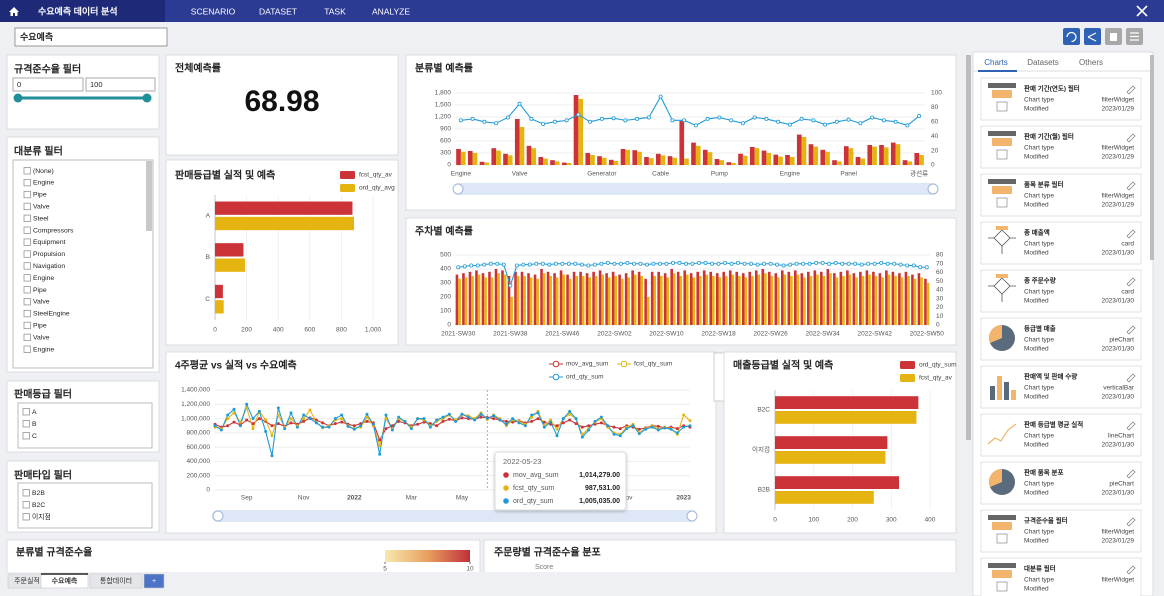 The width and height of the screenshot is (1164, 596). I want to click on item-icon, so click(1006, 391).